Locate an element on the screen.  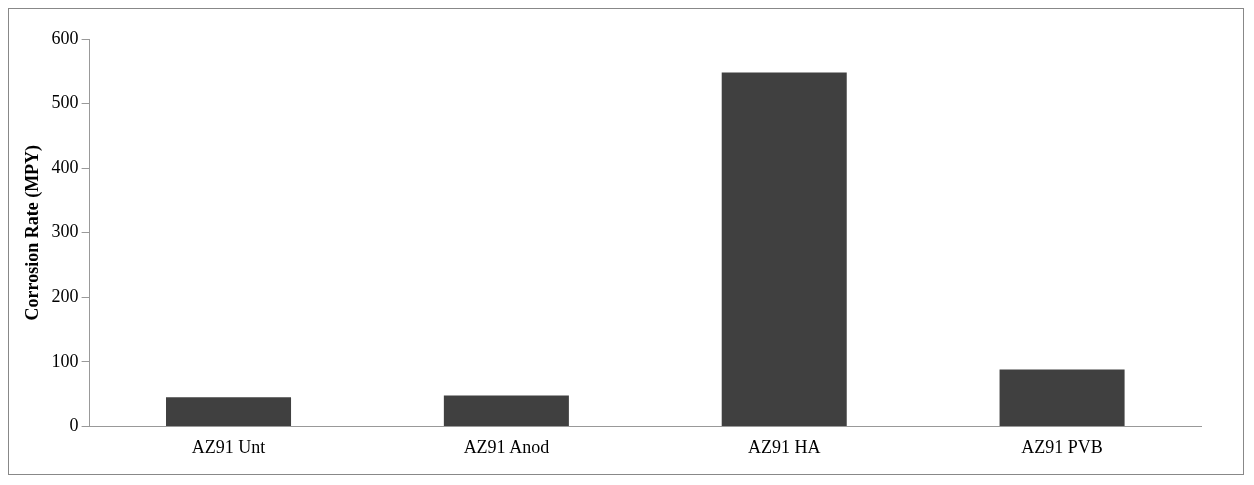
y-tick-label: 200 is located at coordinates (65, 296).